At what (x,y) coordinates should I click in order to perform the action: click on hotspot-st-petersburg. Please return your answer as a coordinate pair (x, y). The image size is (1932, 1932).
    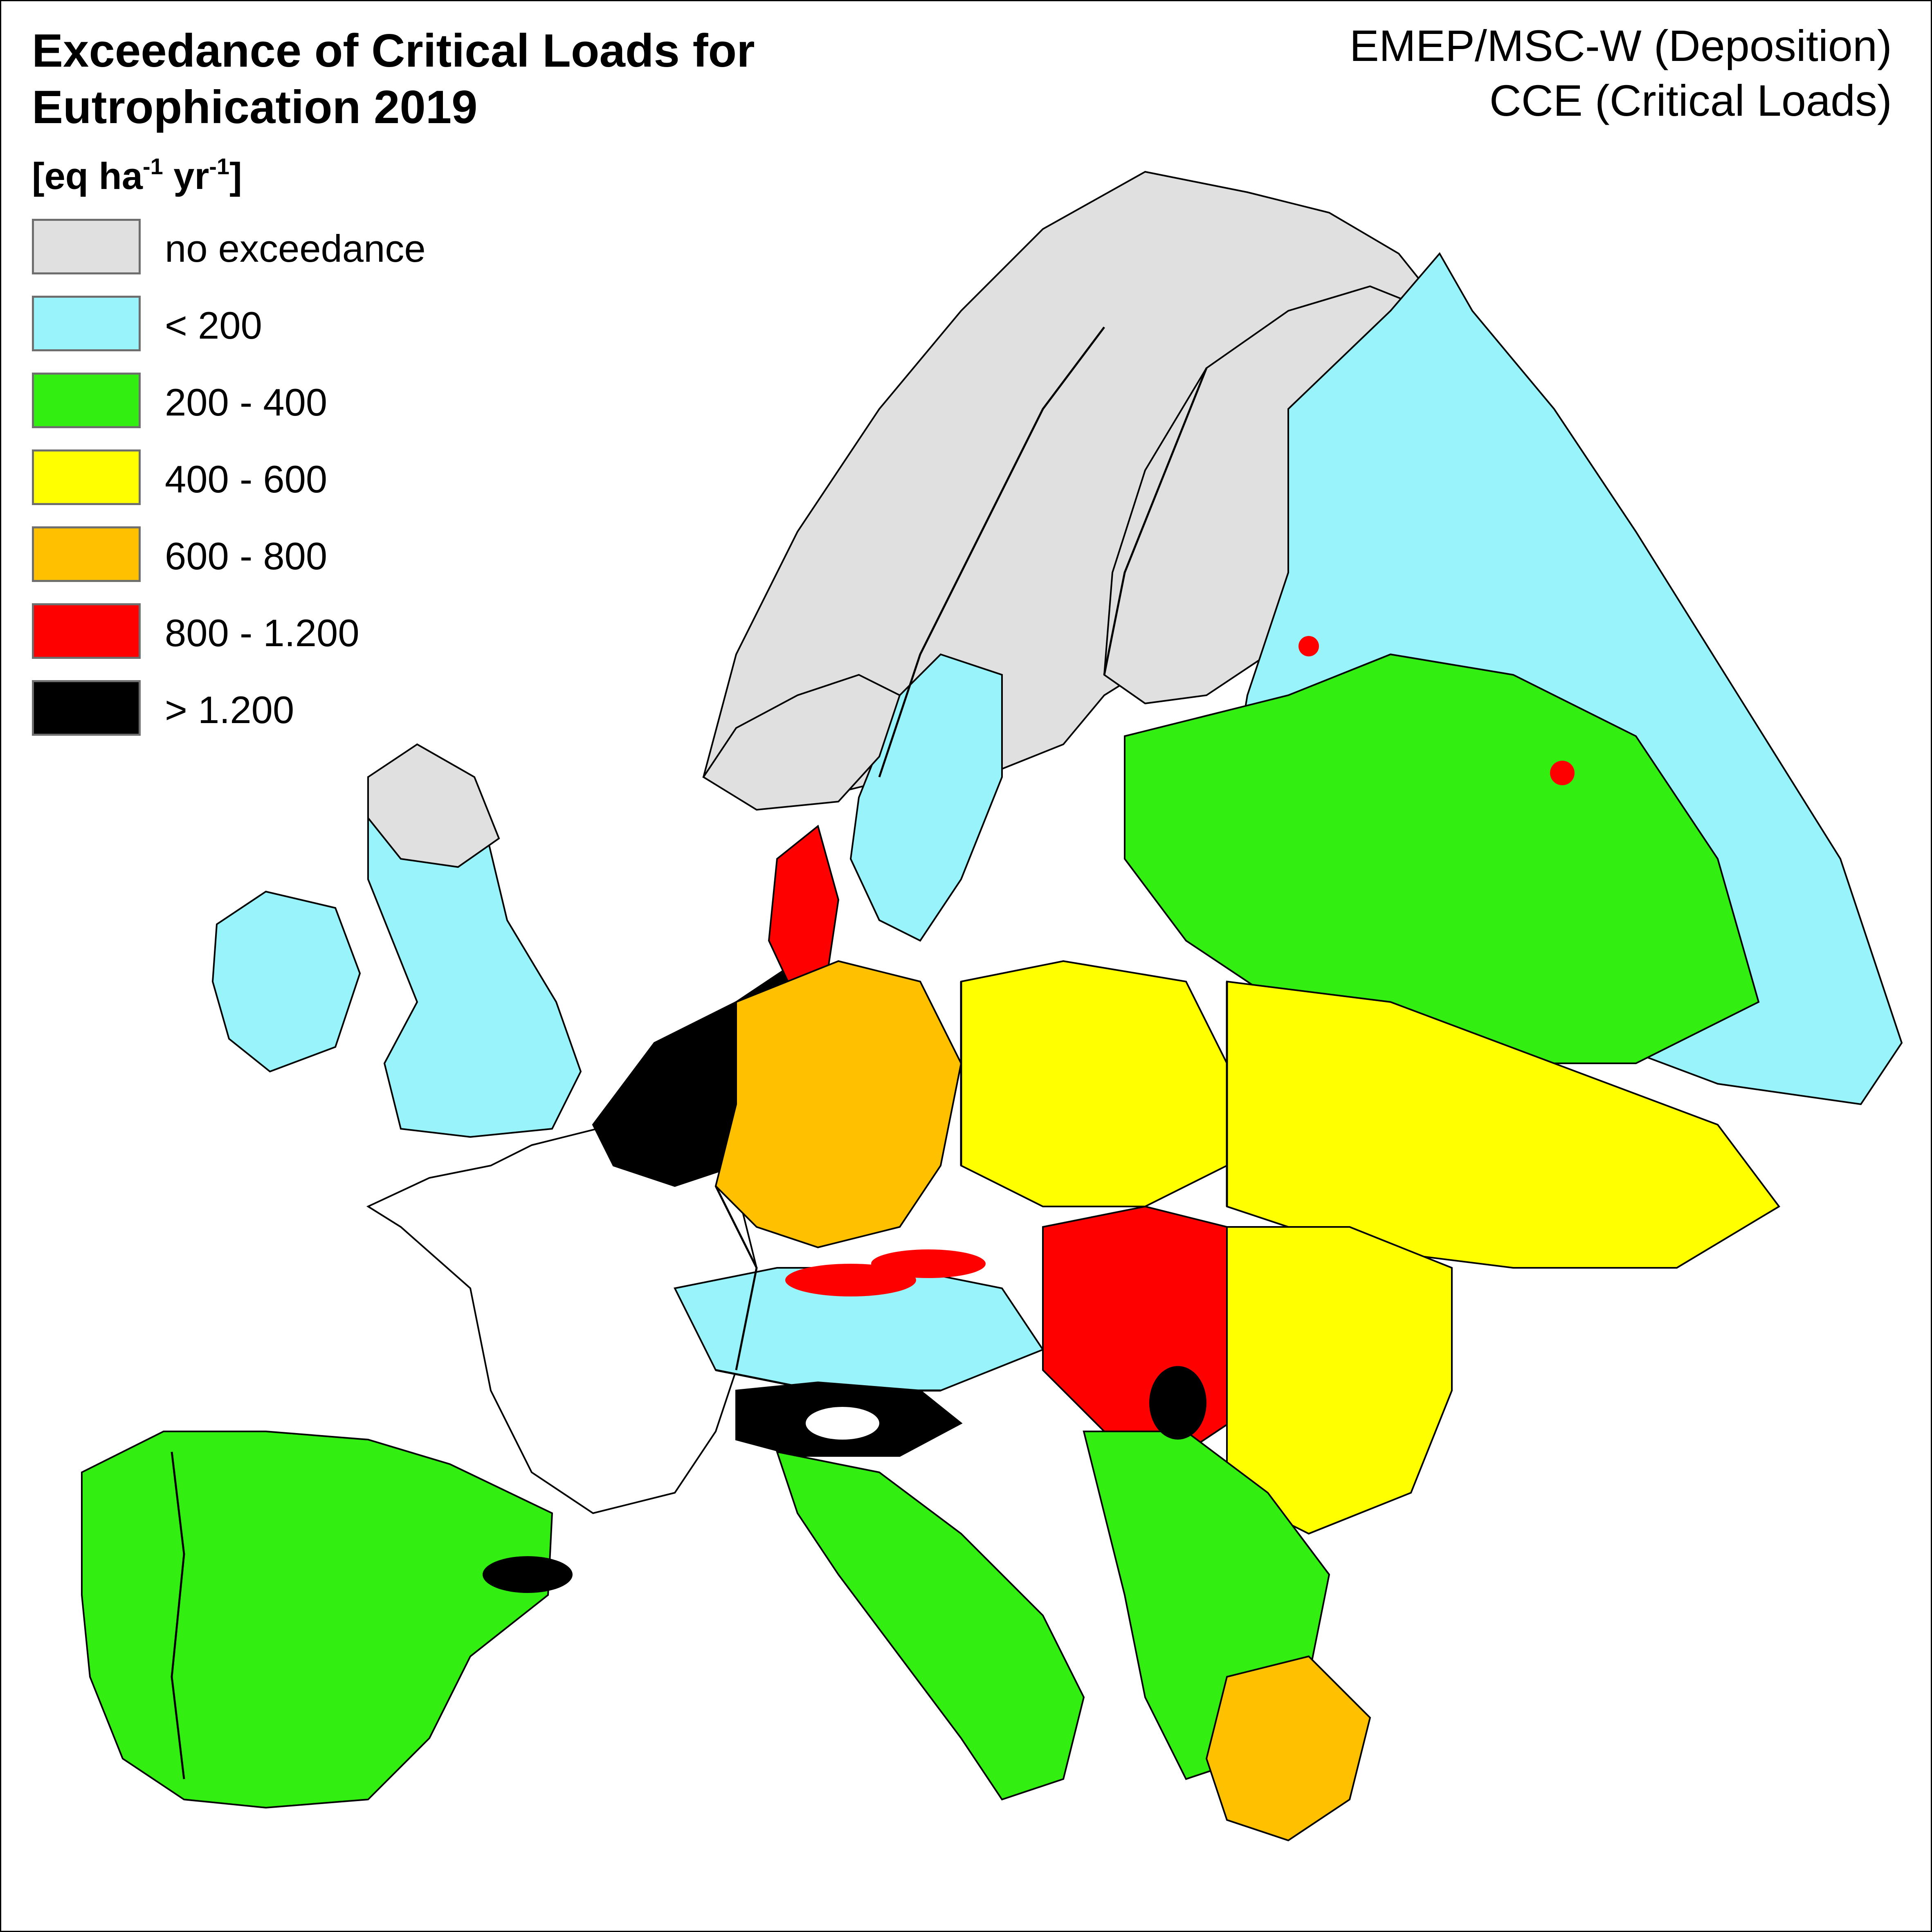
    Looking at the image, I should click on (1308, 646).